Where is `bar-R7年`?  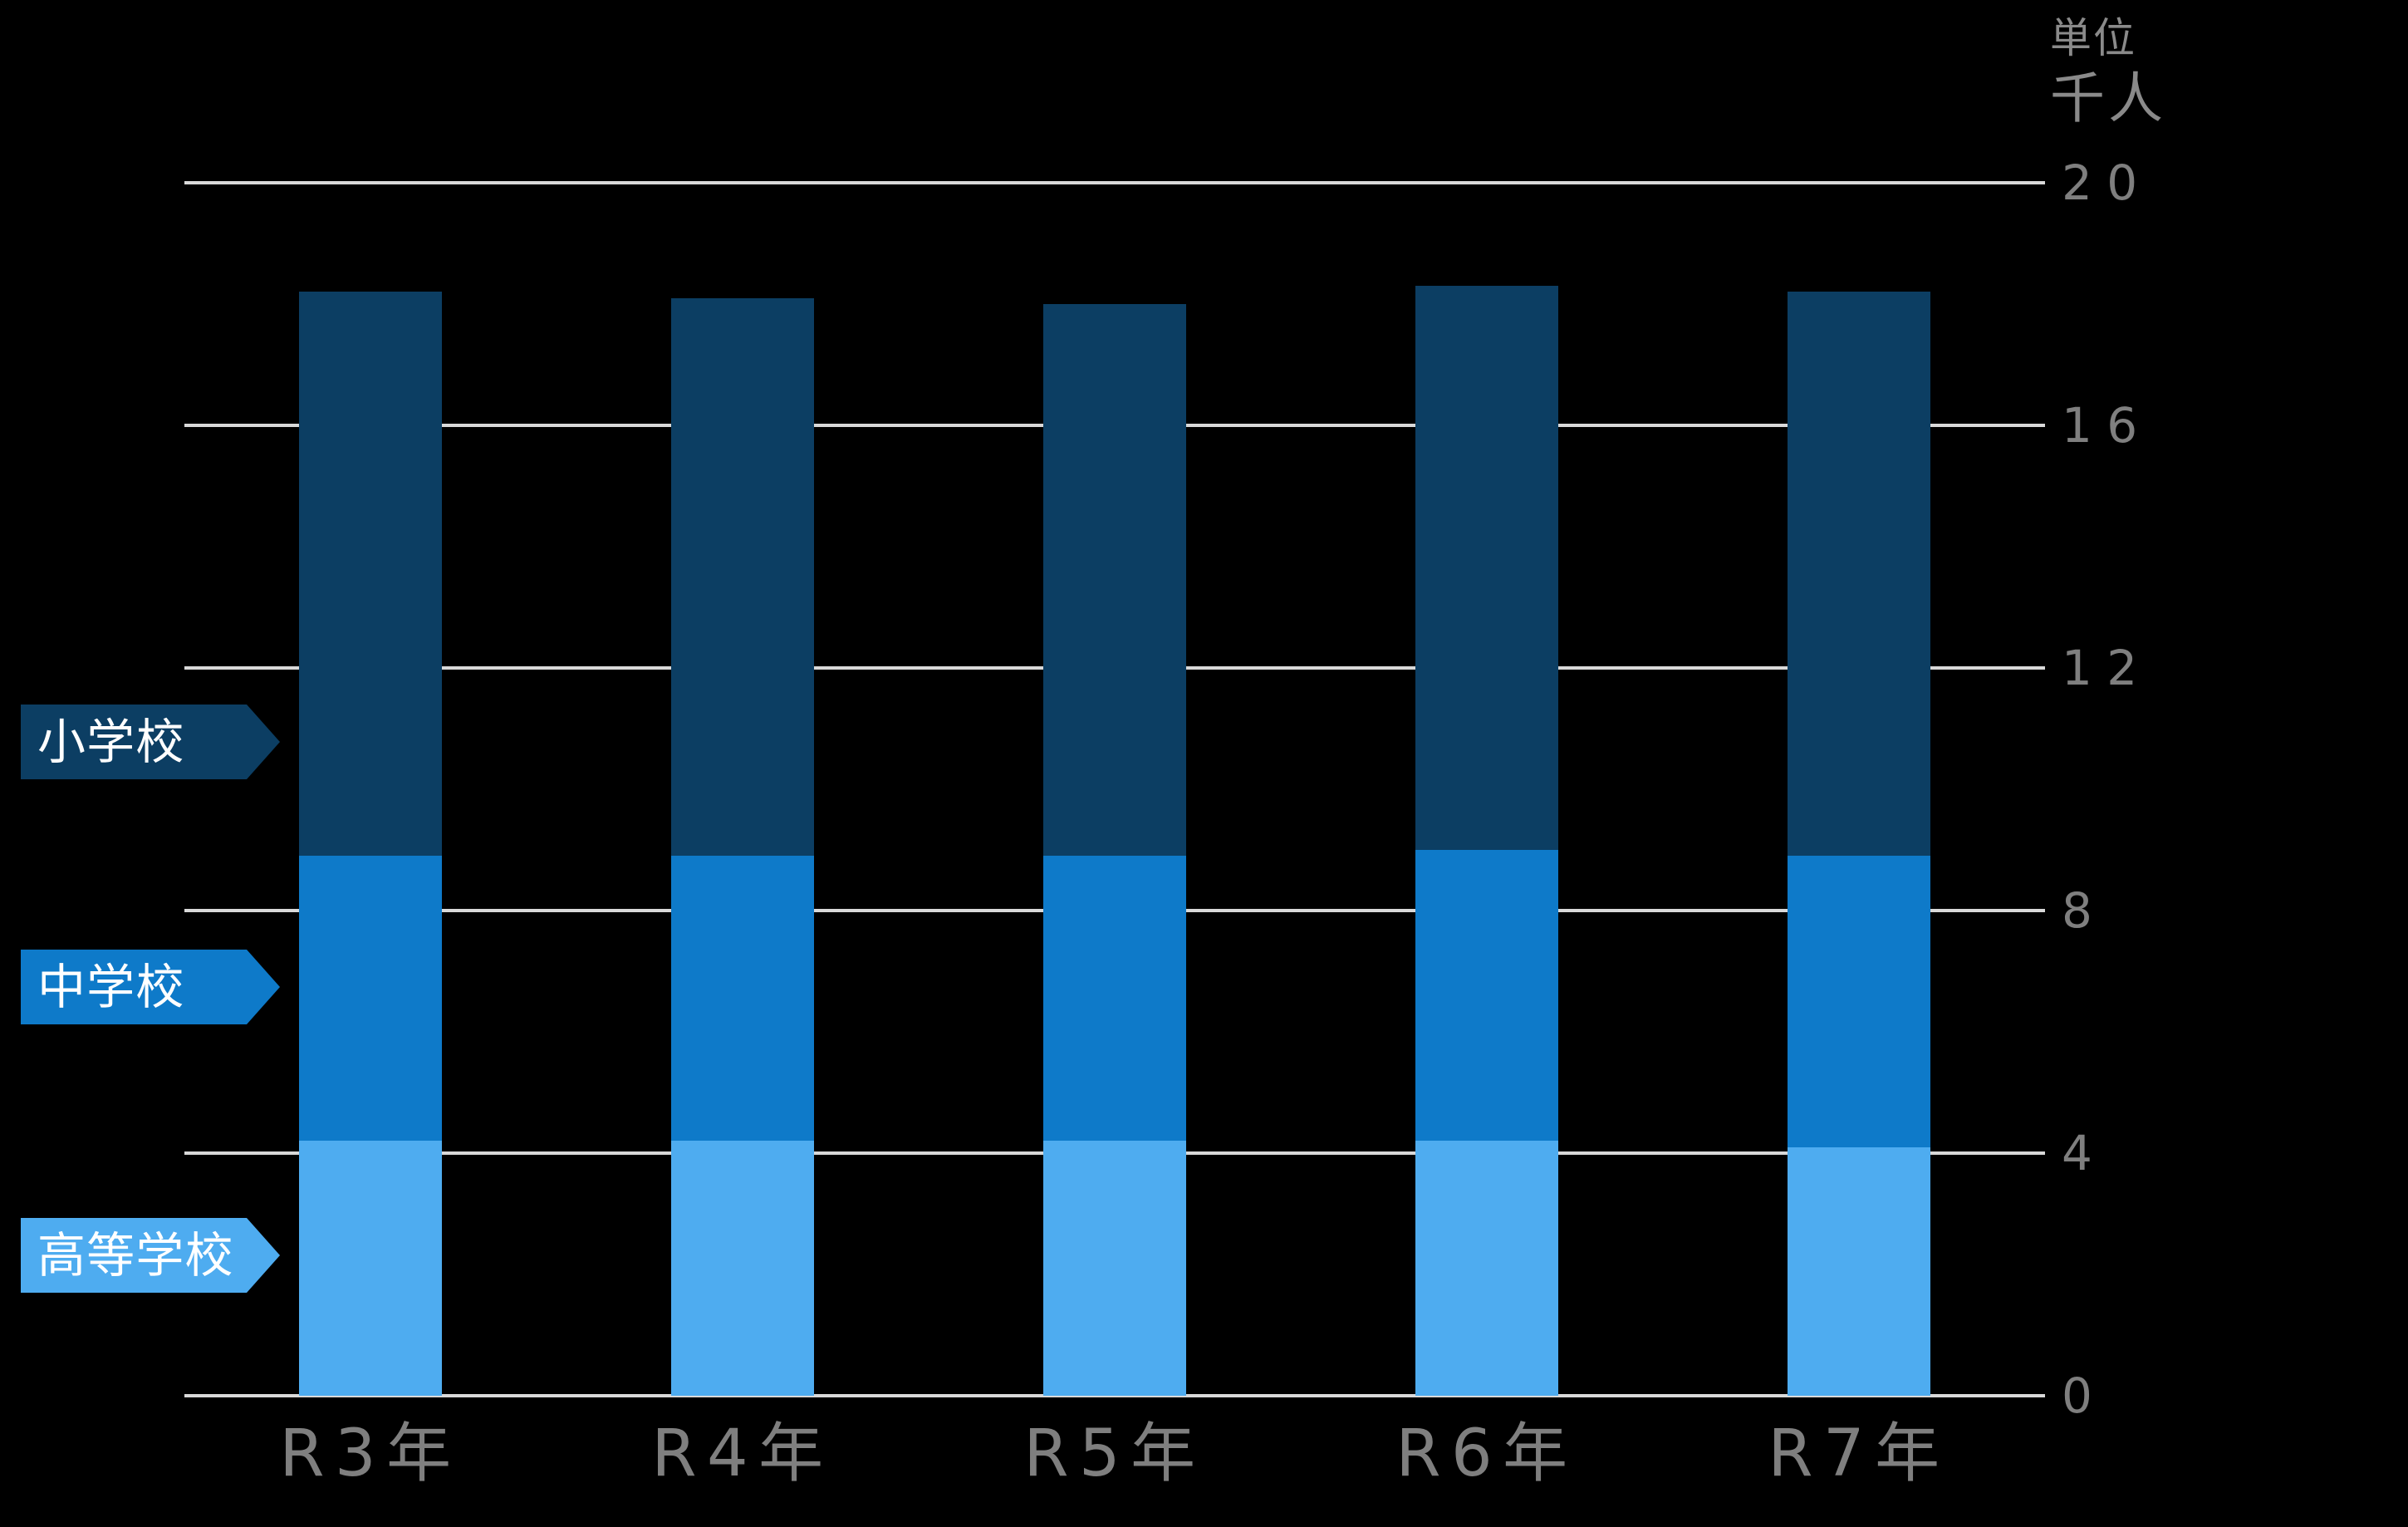
bar-R7年 is located at coordinates (1859, 844).